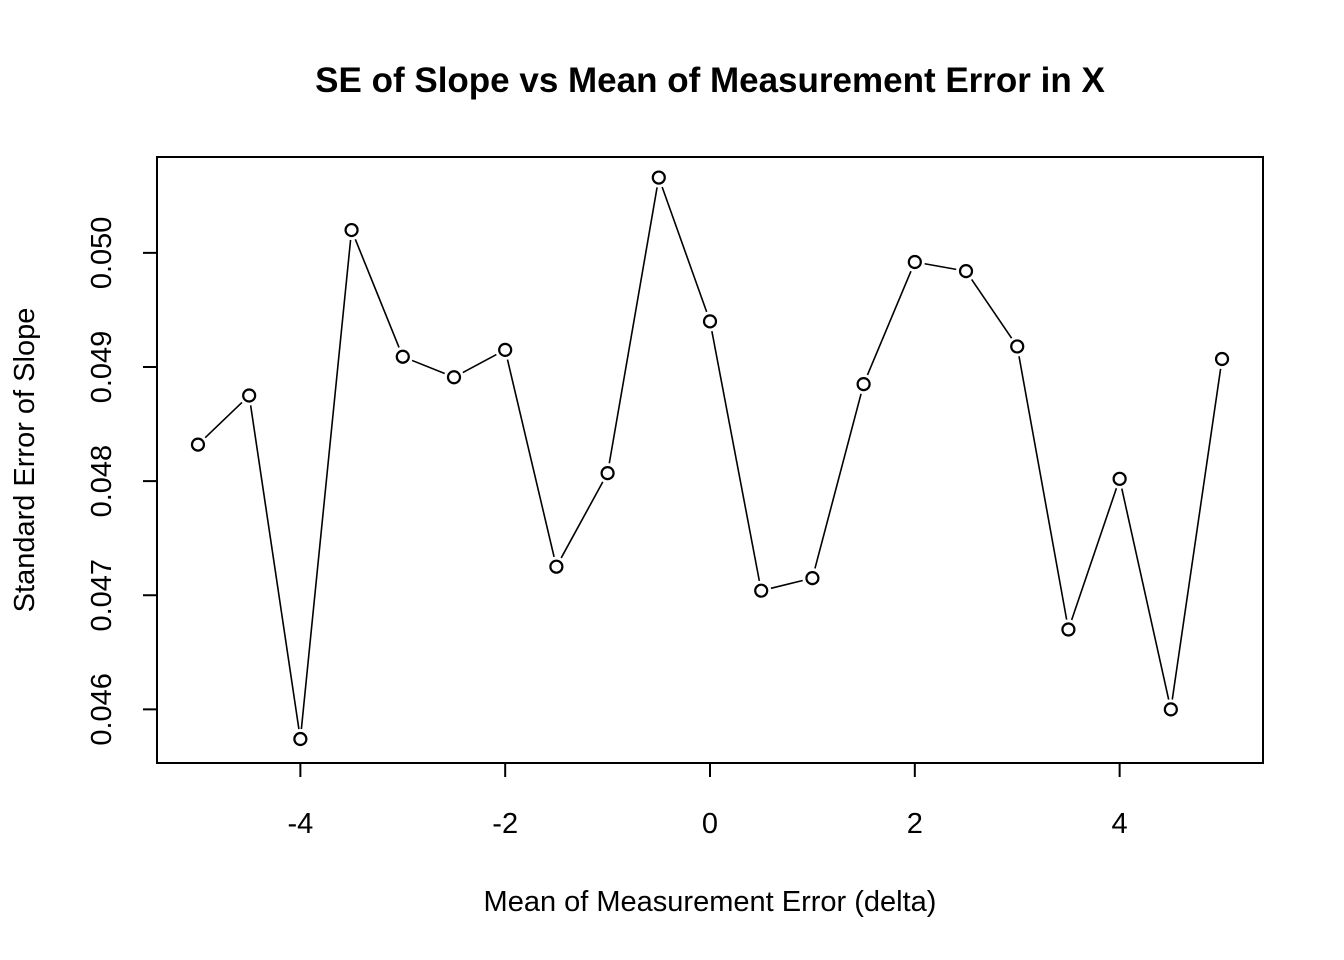 This screenshot has height=960, width=1344. What do you see at coordinates (102, 253) in the screenshot?
I see `y-tick-label: 0.050` at bounding box center [102, 253].